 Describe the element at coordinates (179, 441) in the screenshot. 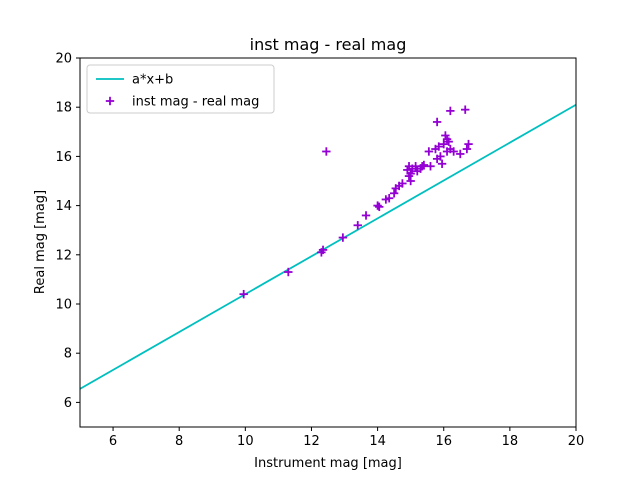

I see `x-tick-label: 8` at that location.